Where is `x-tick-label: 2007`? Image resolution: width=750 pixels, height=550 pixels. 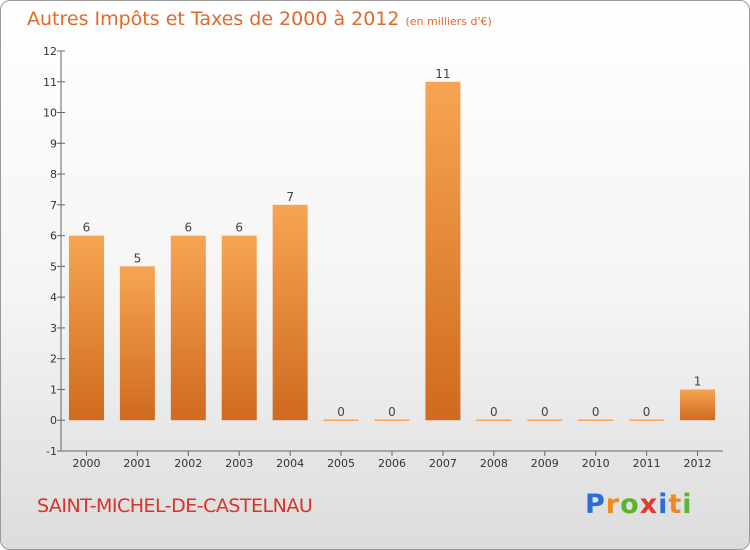 x-tick-label: 2007 is located at coordinates (443, 463).